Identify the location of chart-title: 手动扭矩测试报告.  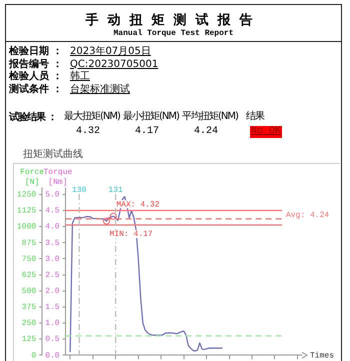
(173, 20).